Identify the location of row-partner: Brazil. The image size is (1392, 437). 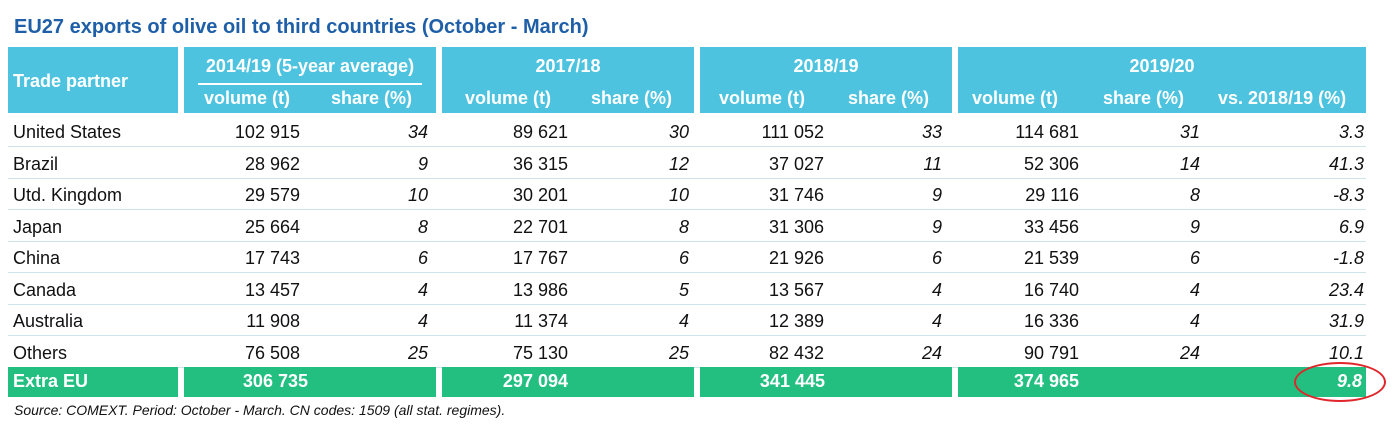
(36, 163).